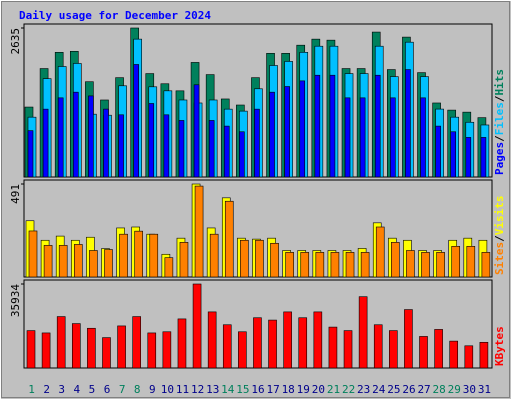 Image resolution: width=512 pixels, height=400 pixels. I want to click on x-tick-label: 12, so click(197, 389).